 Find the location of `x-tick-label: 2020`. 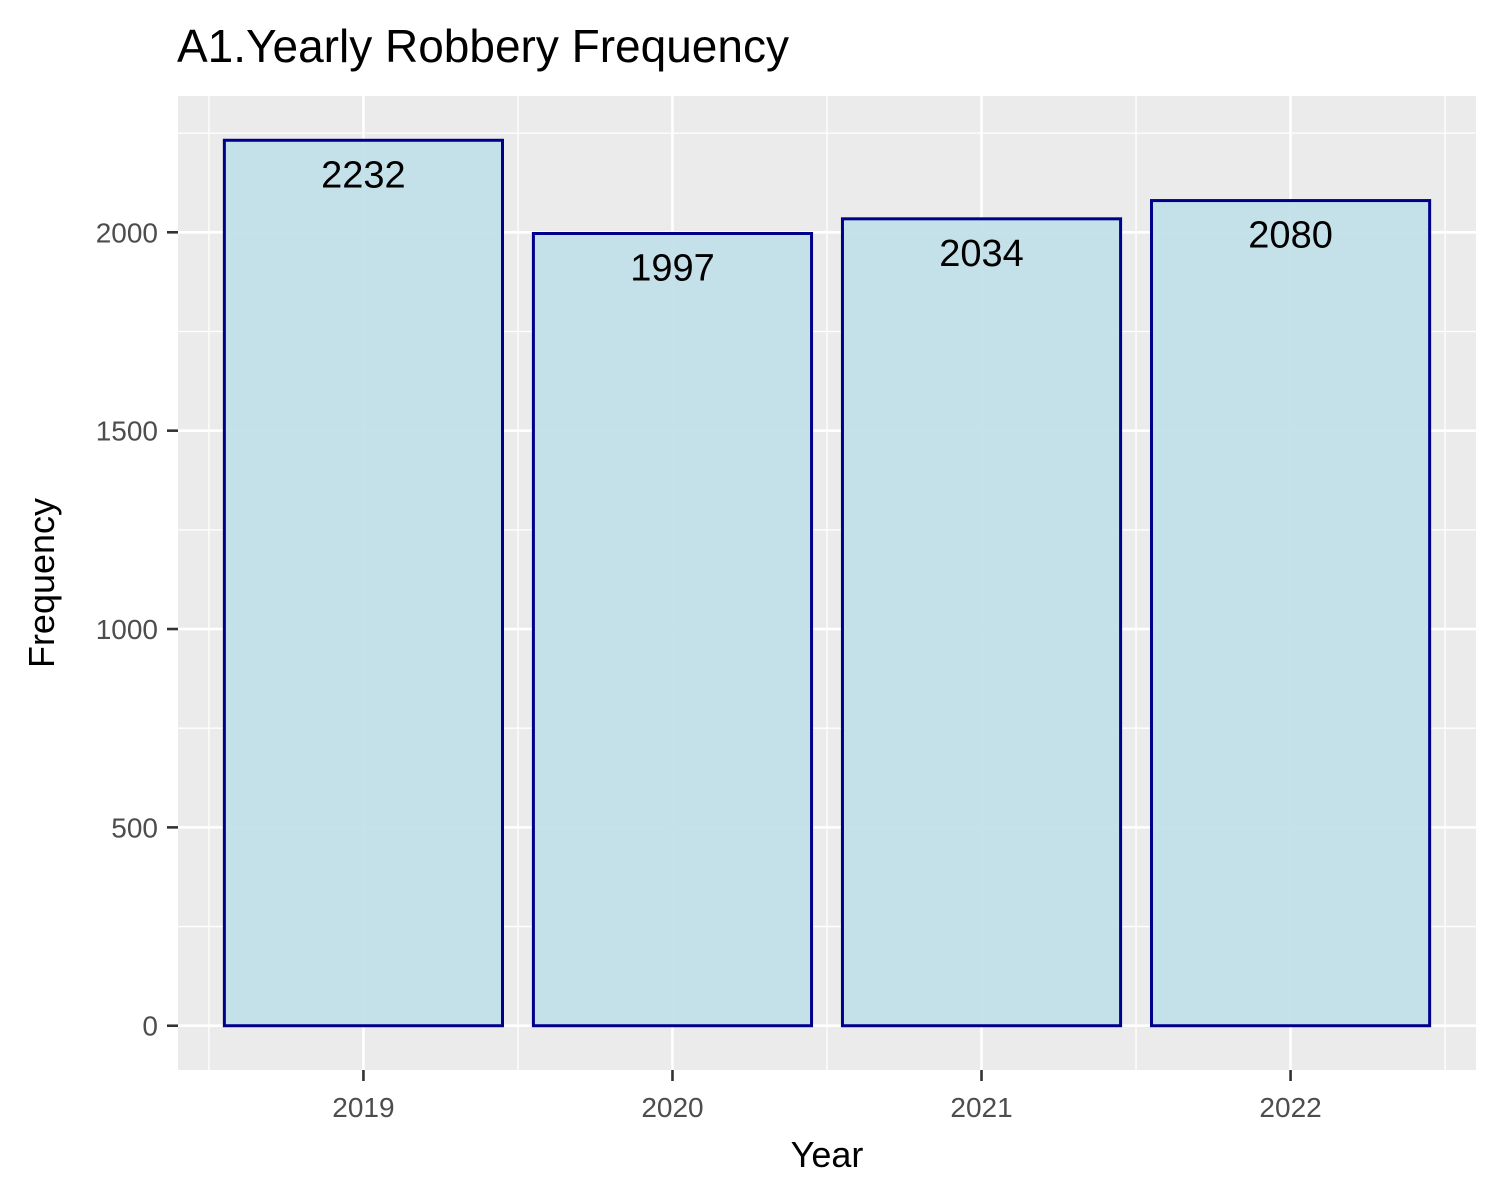

x-tick-label: 2020 is located at coordinates (672, 1107).